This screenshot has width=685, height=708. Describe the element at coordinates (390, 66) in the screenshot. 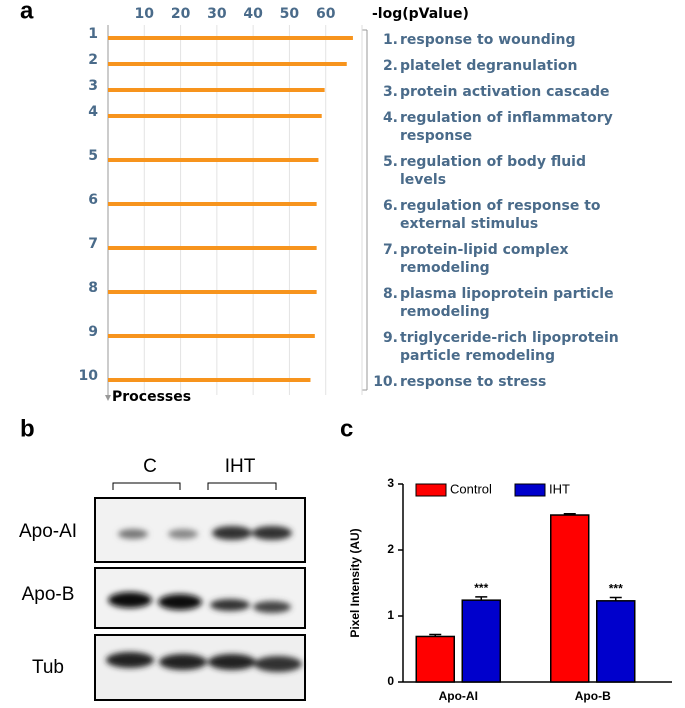

I see `process-number: 2.` at that location.